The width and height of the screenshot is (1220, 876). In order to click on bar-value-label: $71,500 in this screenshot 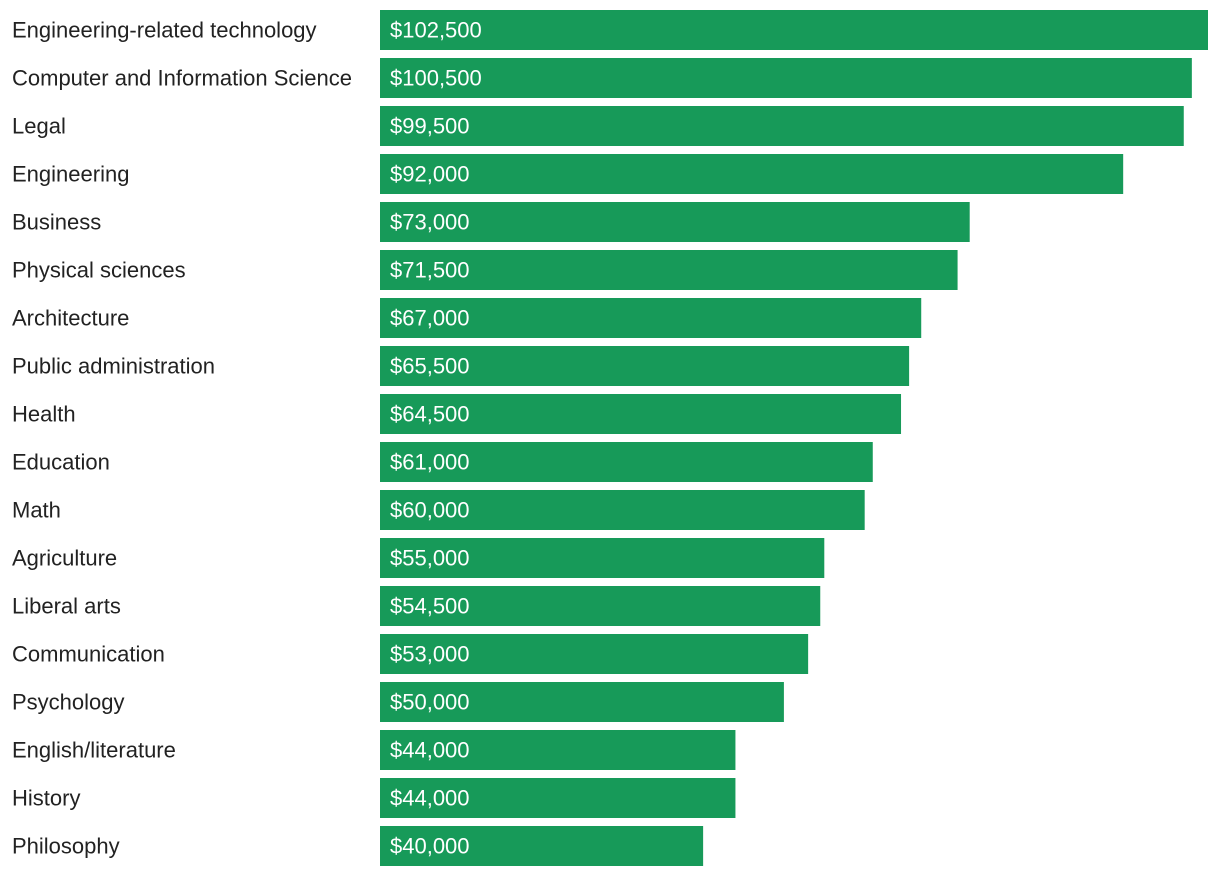, I will do `click(430, 270)`.